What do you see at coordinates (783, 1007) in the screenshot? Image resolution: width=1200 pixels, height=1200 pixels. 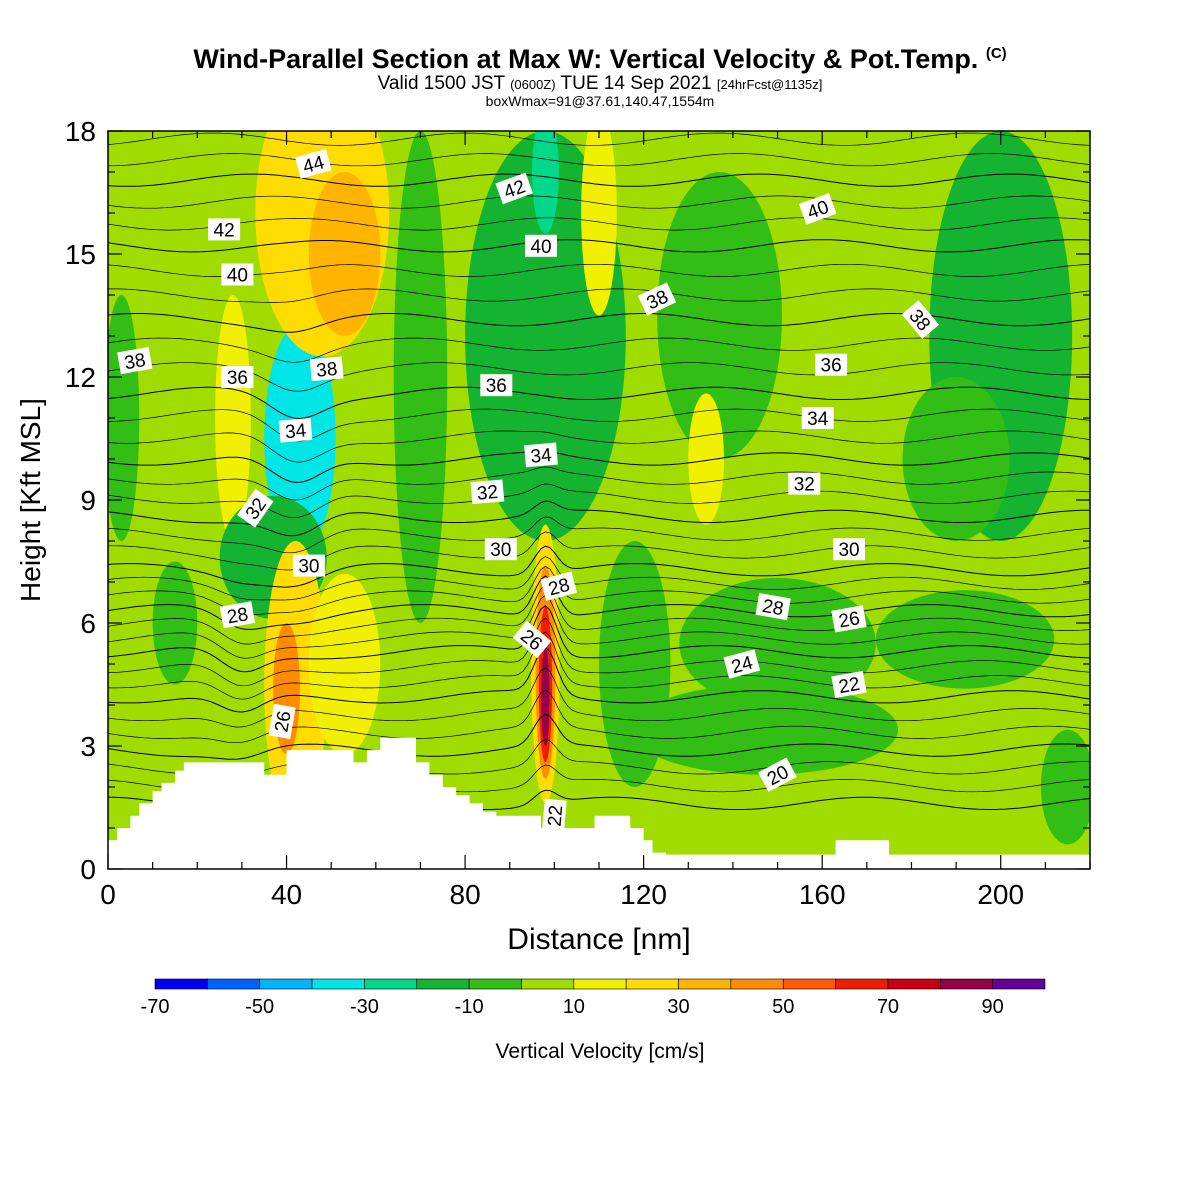 I see `colorbar-tick-label: 50` at bounding box center [783, 1007].